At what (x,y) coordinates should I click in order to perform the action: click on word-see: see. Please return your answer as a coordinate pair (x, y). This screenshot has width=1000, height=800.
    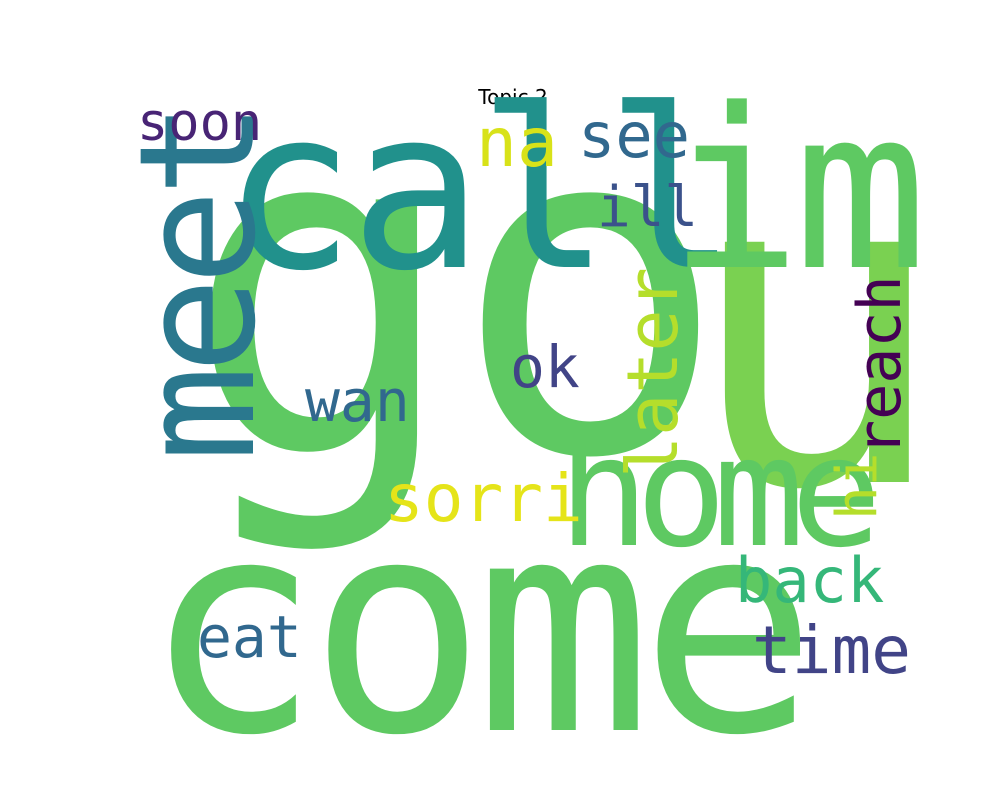
    Looking at the image, I should click on (634, 135).